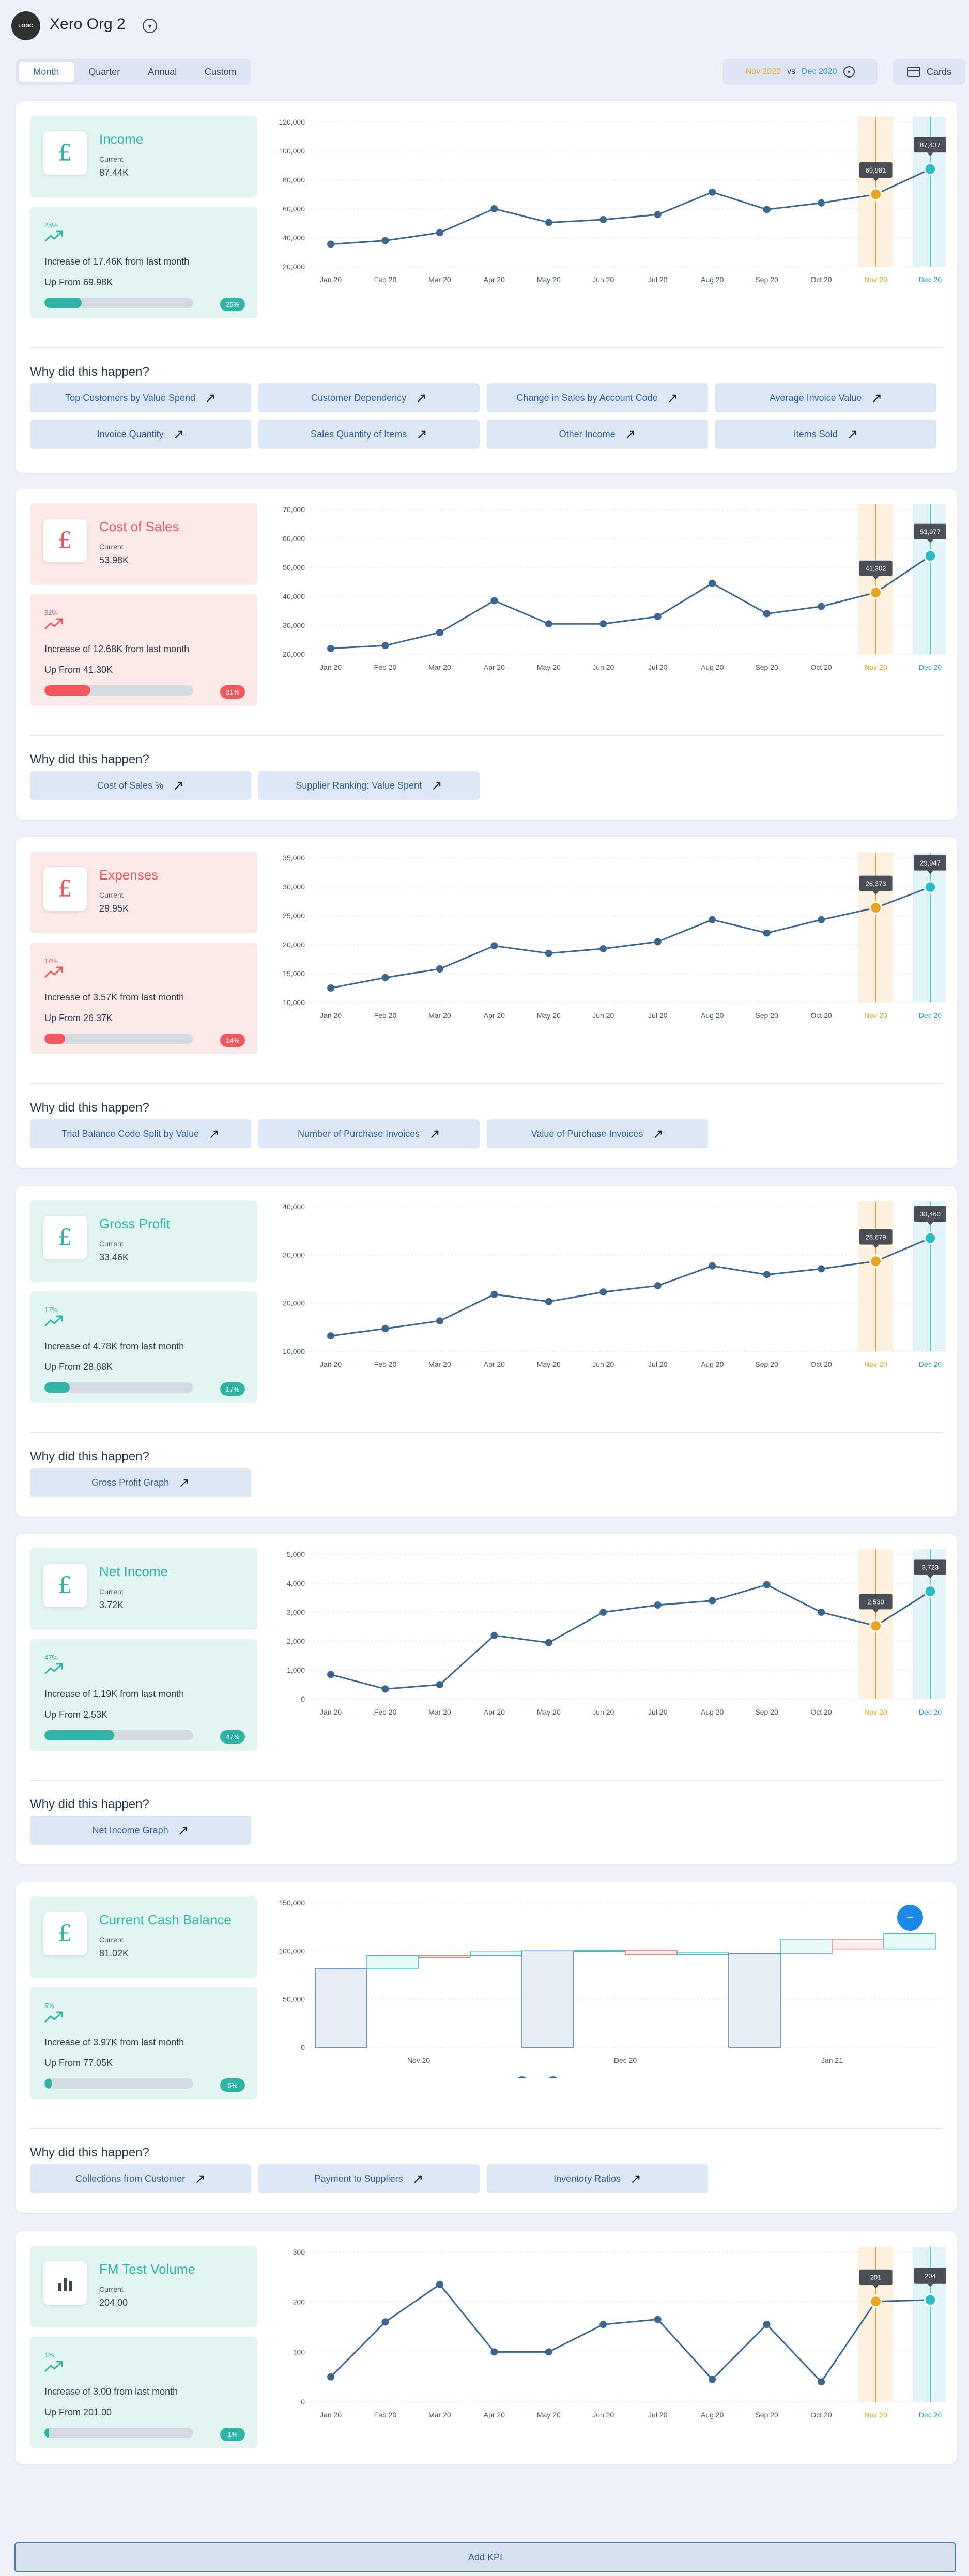 This screenshot has height=2576, width=969. Describe the element at coordinates (876, 1603) in the screenshot. I see `value-tooltip: 2,530` at that location.